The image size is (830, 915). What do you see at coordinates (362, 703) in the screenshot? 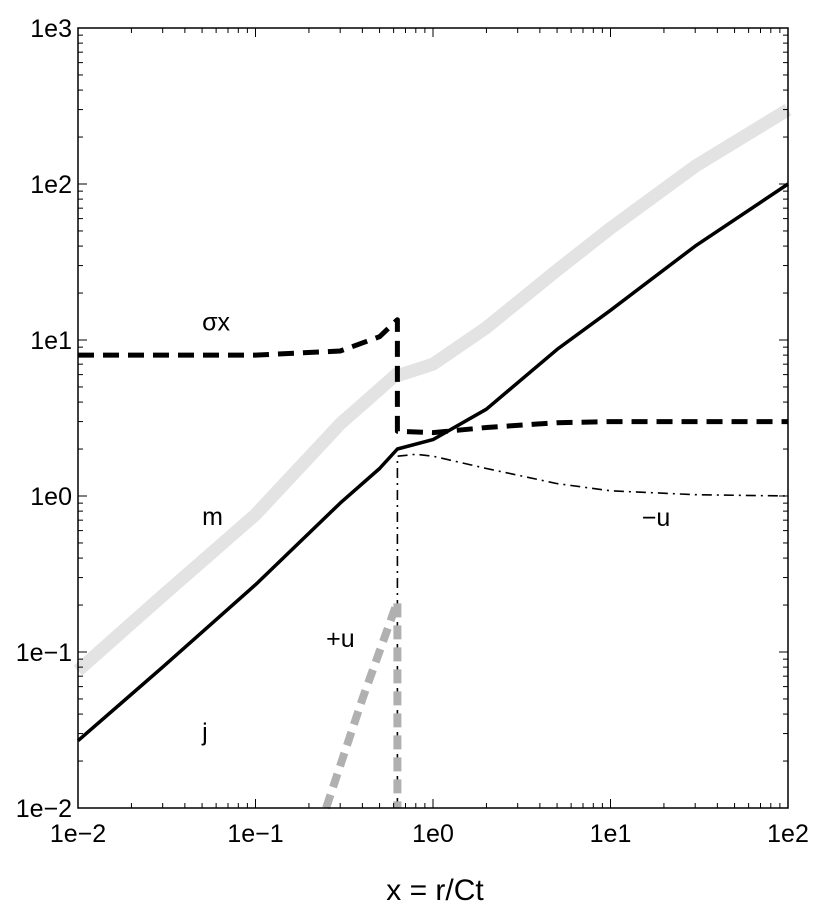
I see `series-line-dotted-thick` at bounding box center [362, 703].